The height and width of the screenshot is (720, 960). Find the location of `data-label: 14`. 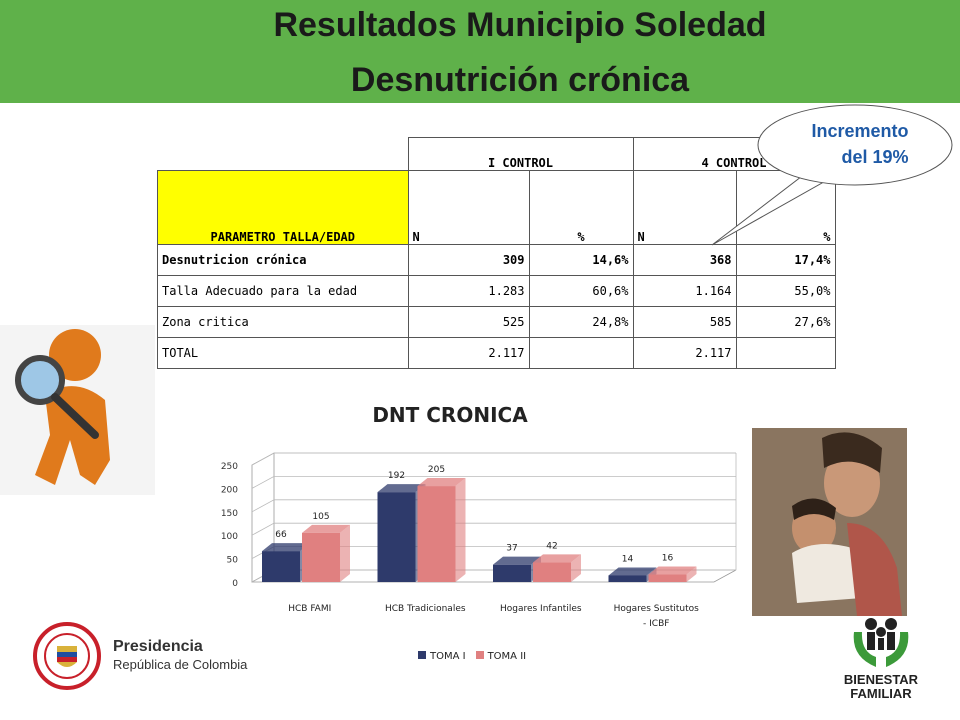

data-label: 14 is located at coordinates (628, 559).